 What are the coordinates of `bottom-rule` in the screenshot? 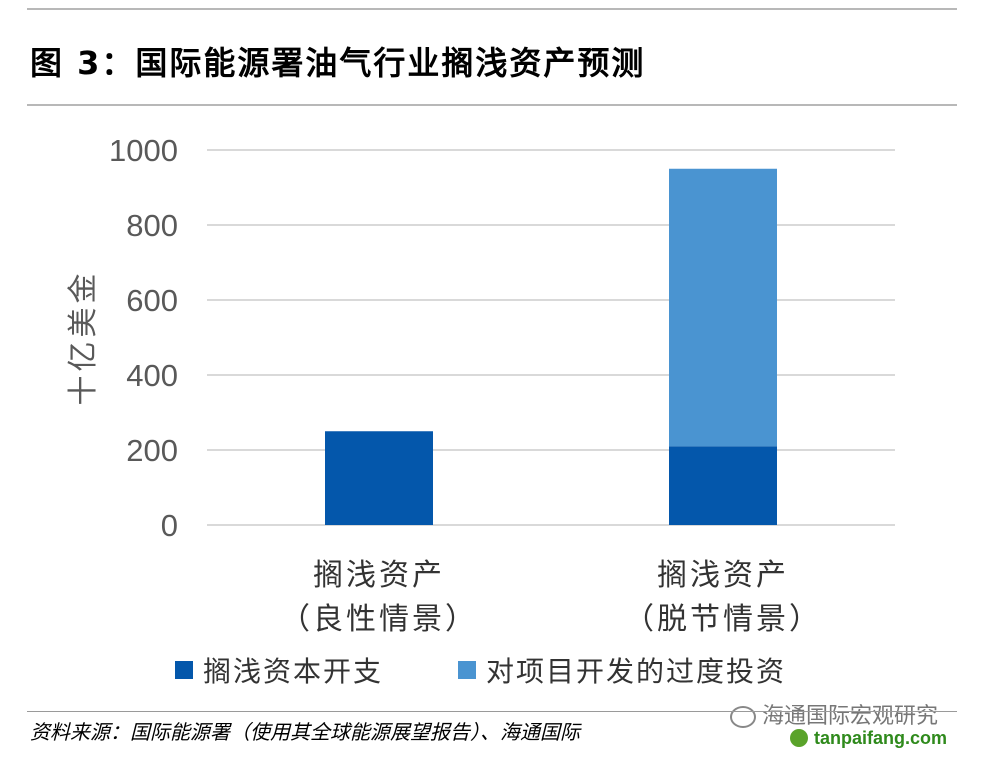 It's located at (492, 711).